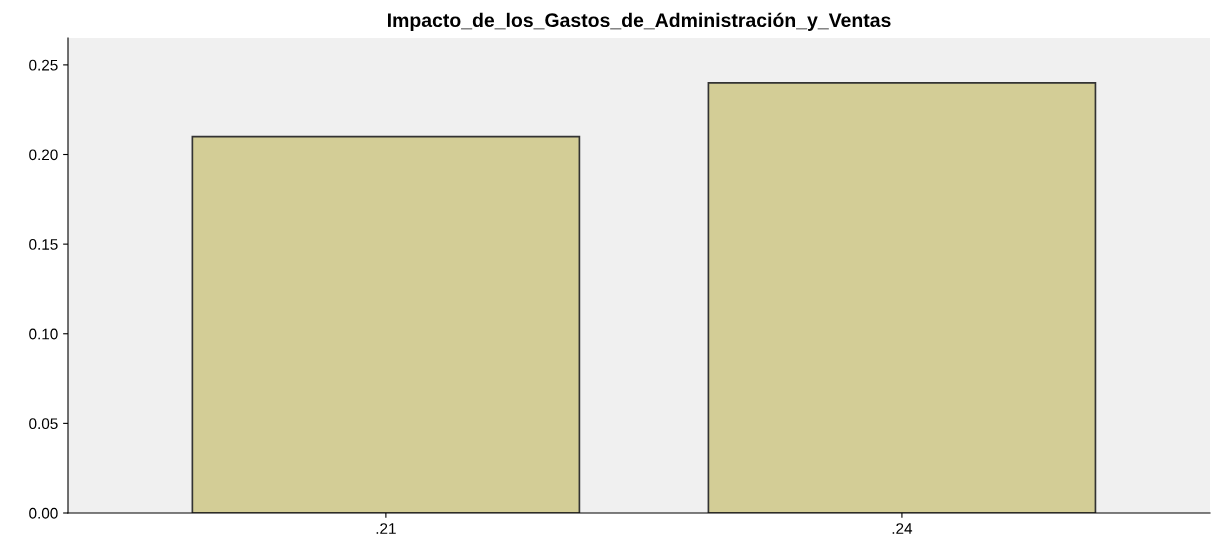  What do you see at coordinates (639, 21) in the screenshot?
I see `chart-title: Impacto_de_los_Gastos_de_Administración_y_Ventas` at bounding box center [639, 21].